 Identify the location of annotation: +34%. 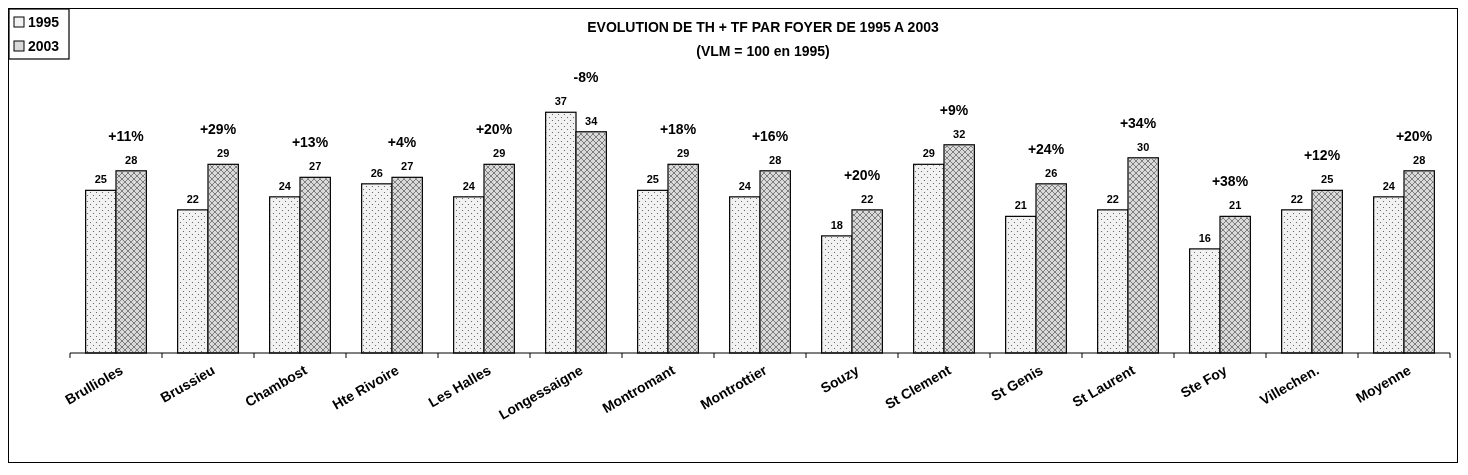
(1138, 122).